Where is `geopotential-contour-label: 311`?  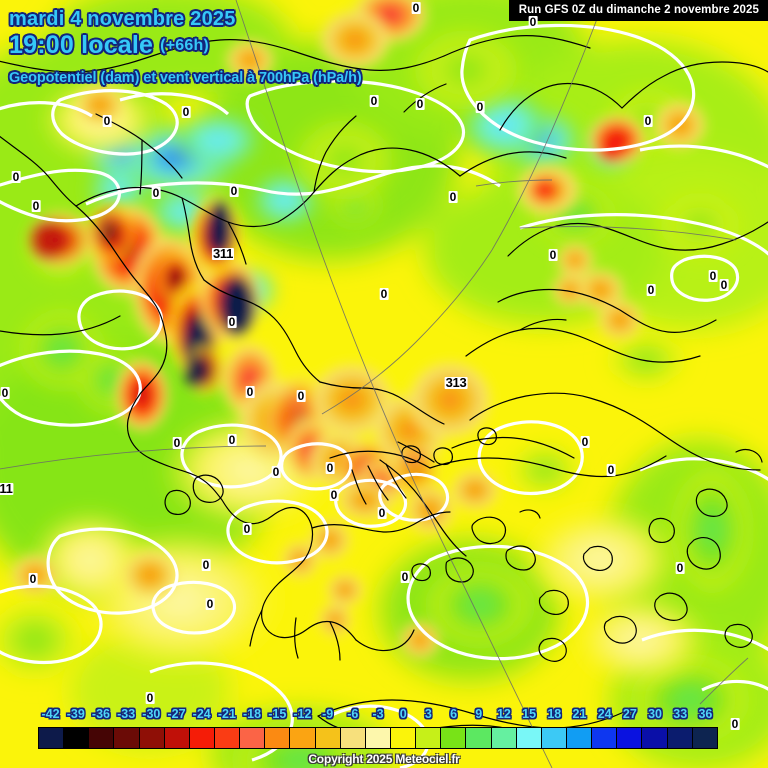
geopotential-contour-label: 311 is located at coordinates (223, 253).